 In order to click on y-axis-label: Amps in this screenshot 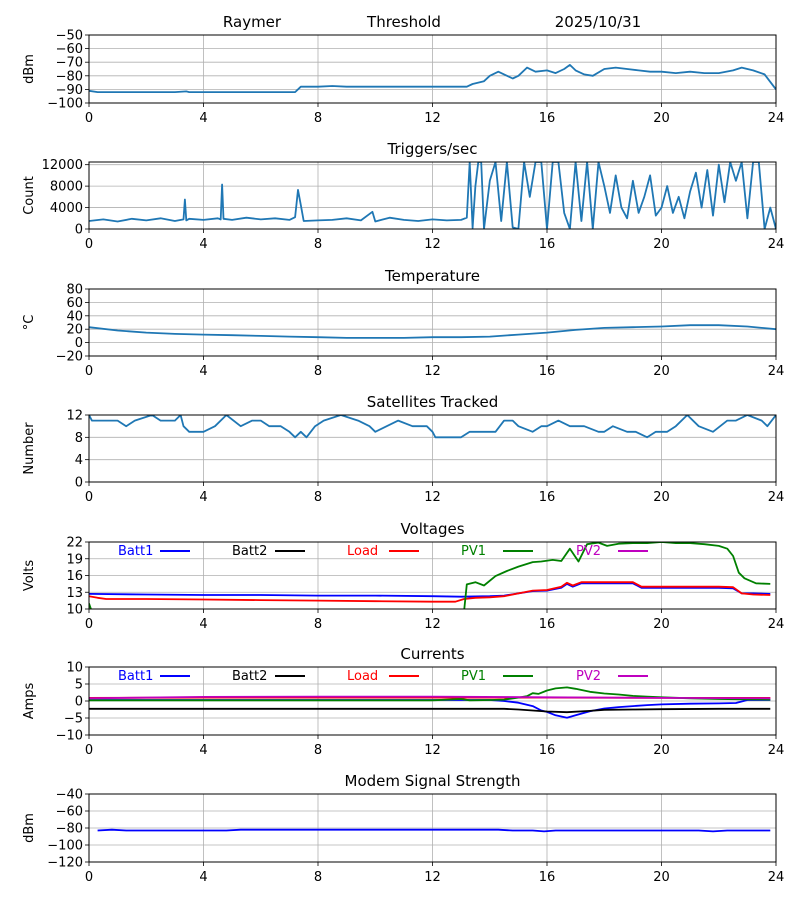, I will do `click(29, 700)`.